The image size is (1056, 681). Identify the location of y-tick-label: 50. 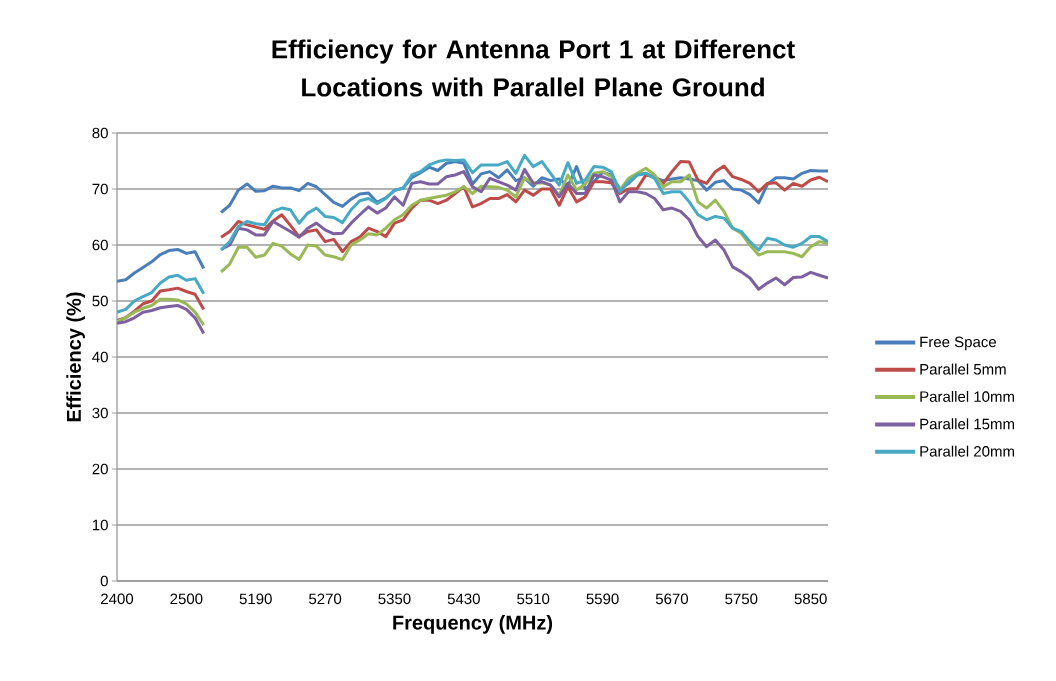
(100, 301).